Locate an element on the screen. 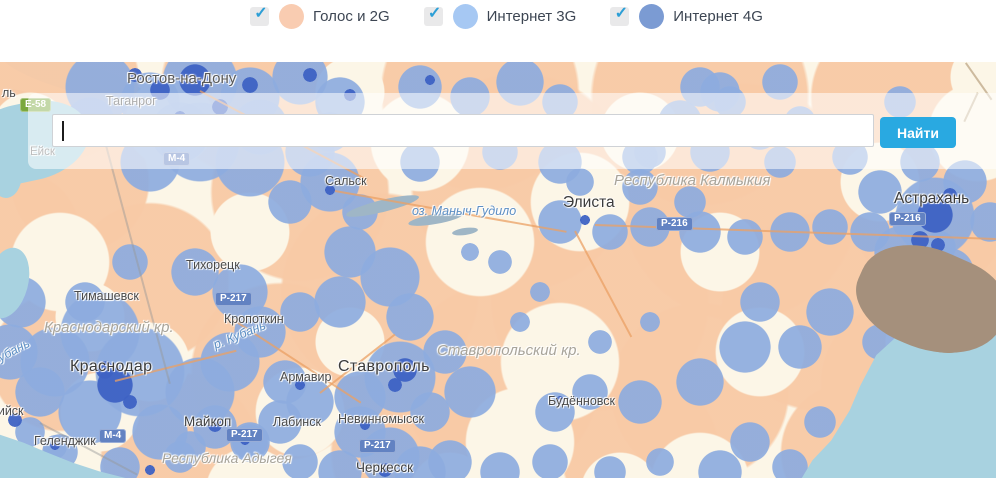 This screenshot has height=478, width=996. sea-taganrog-bay is located at coordinates (11, 174).